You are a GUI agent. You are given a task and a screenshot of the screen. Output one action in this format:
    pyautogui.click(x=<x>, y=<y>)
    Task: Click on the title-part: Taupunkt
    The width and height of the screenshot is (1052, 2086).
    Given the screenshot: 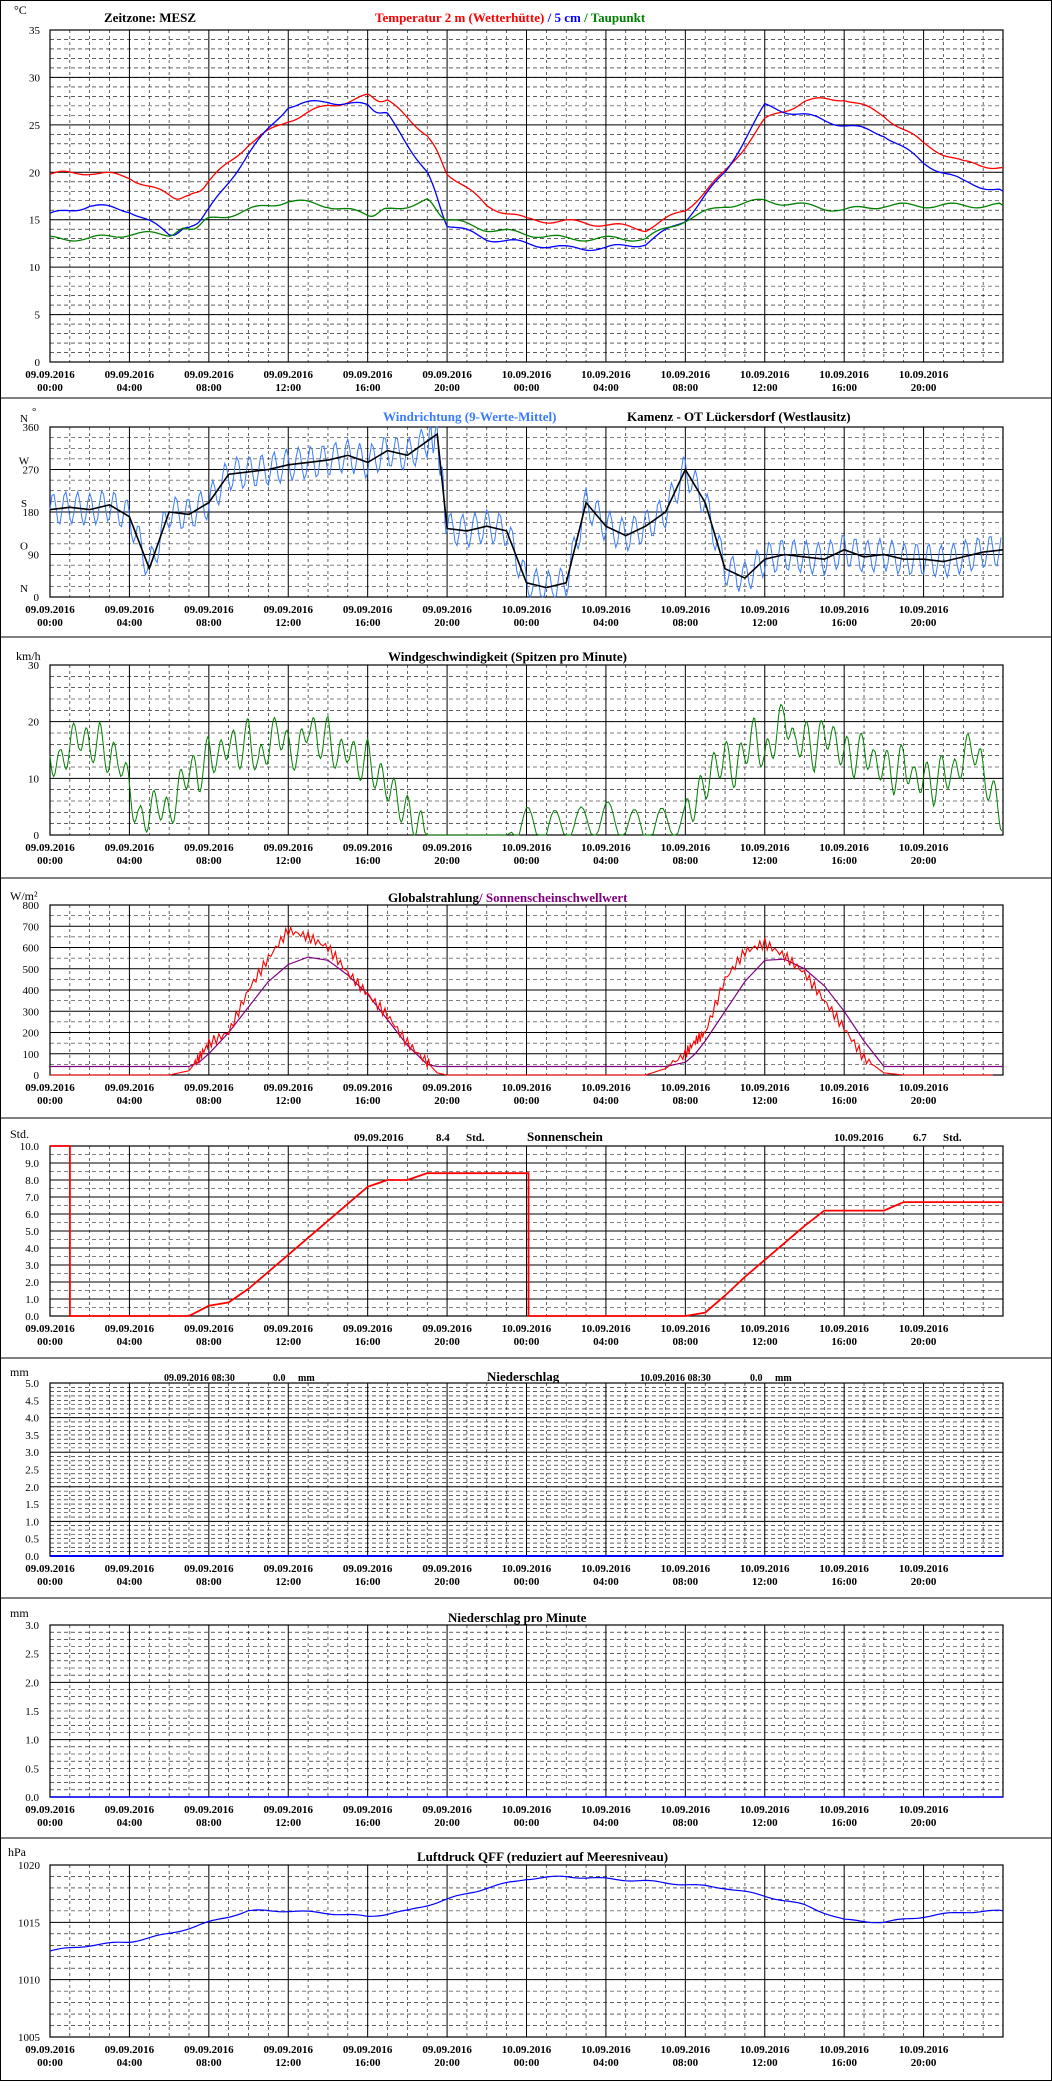 What is the action you would take?
    pyautogui.click(x=618, y=17)
    